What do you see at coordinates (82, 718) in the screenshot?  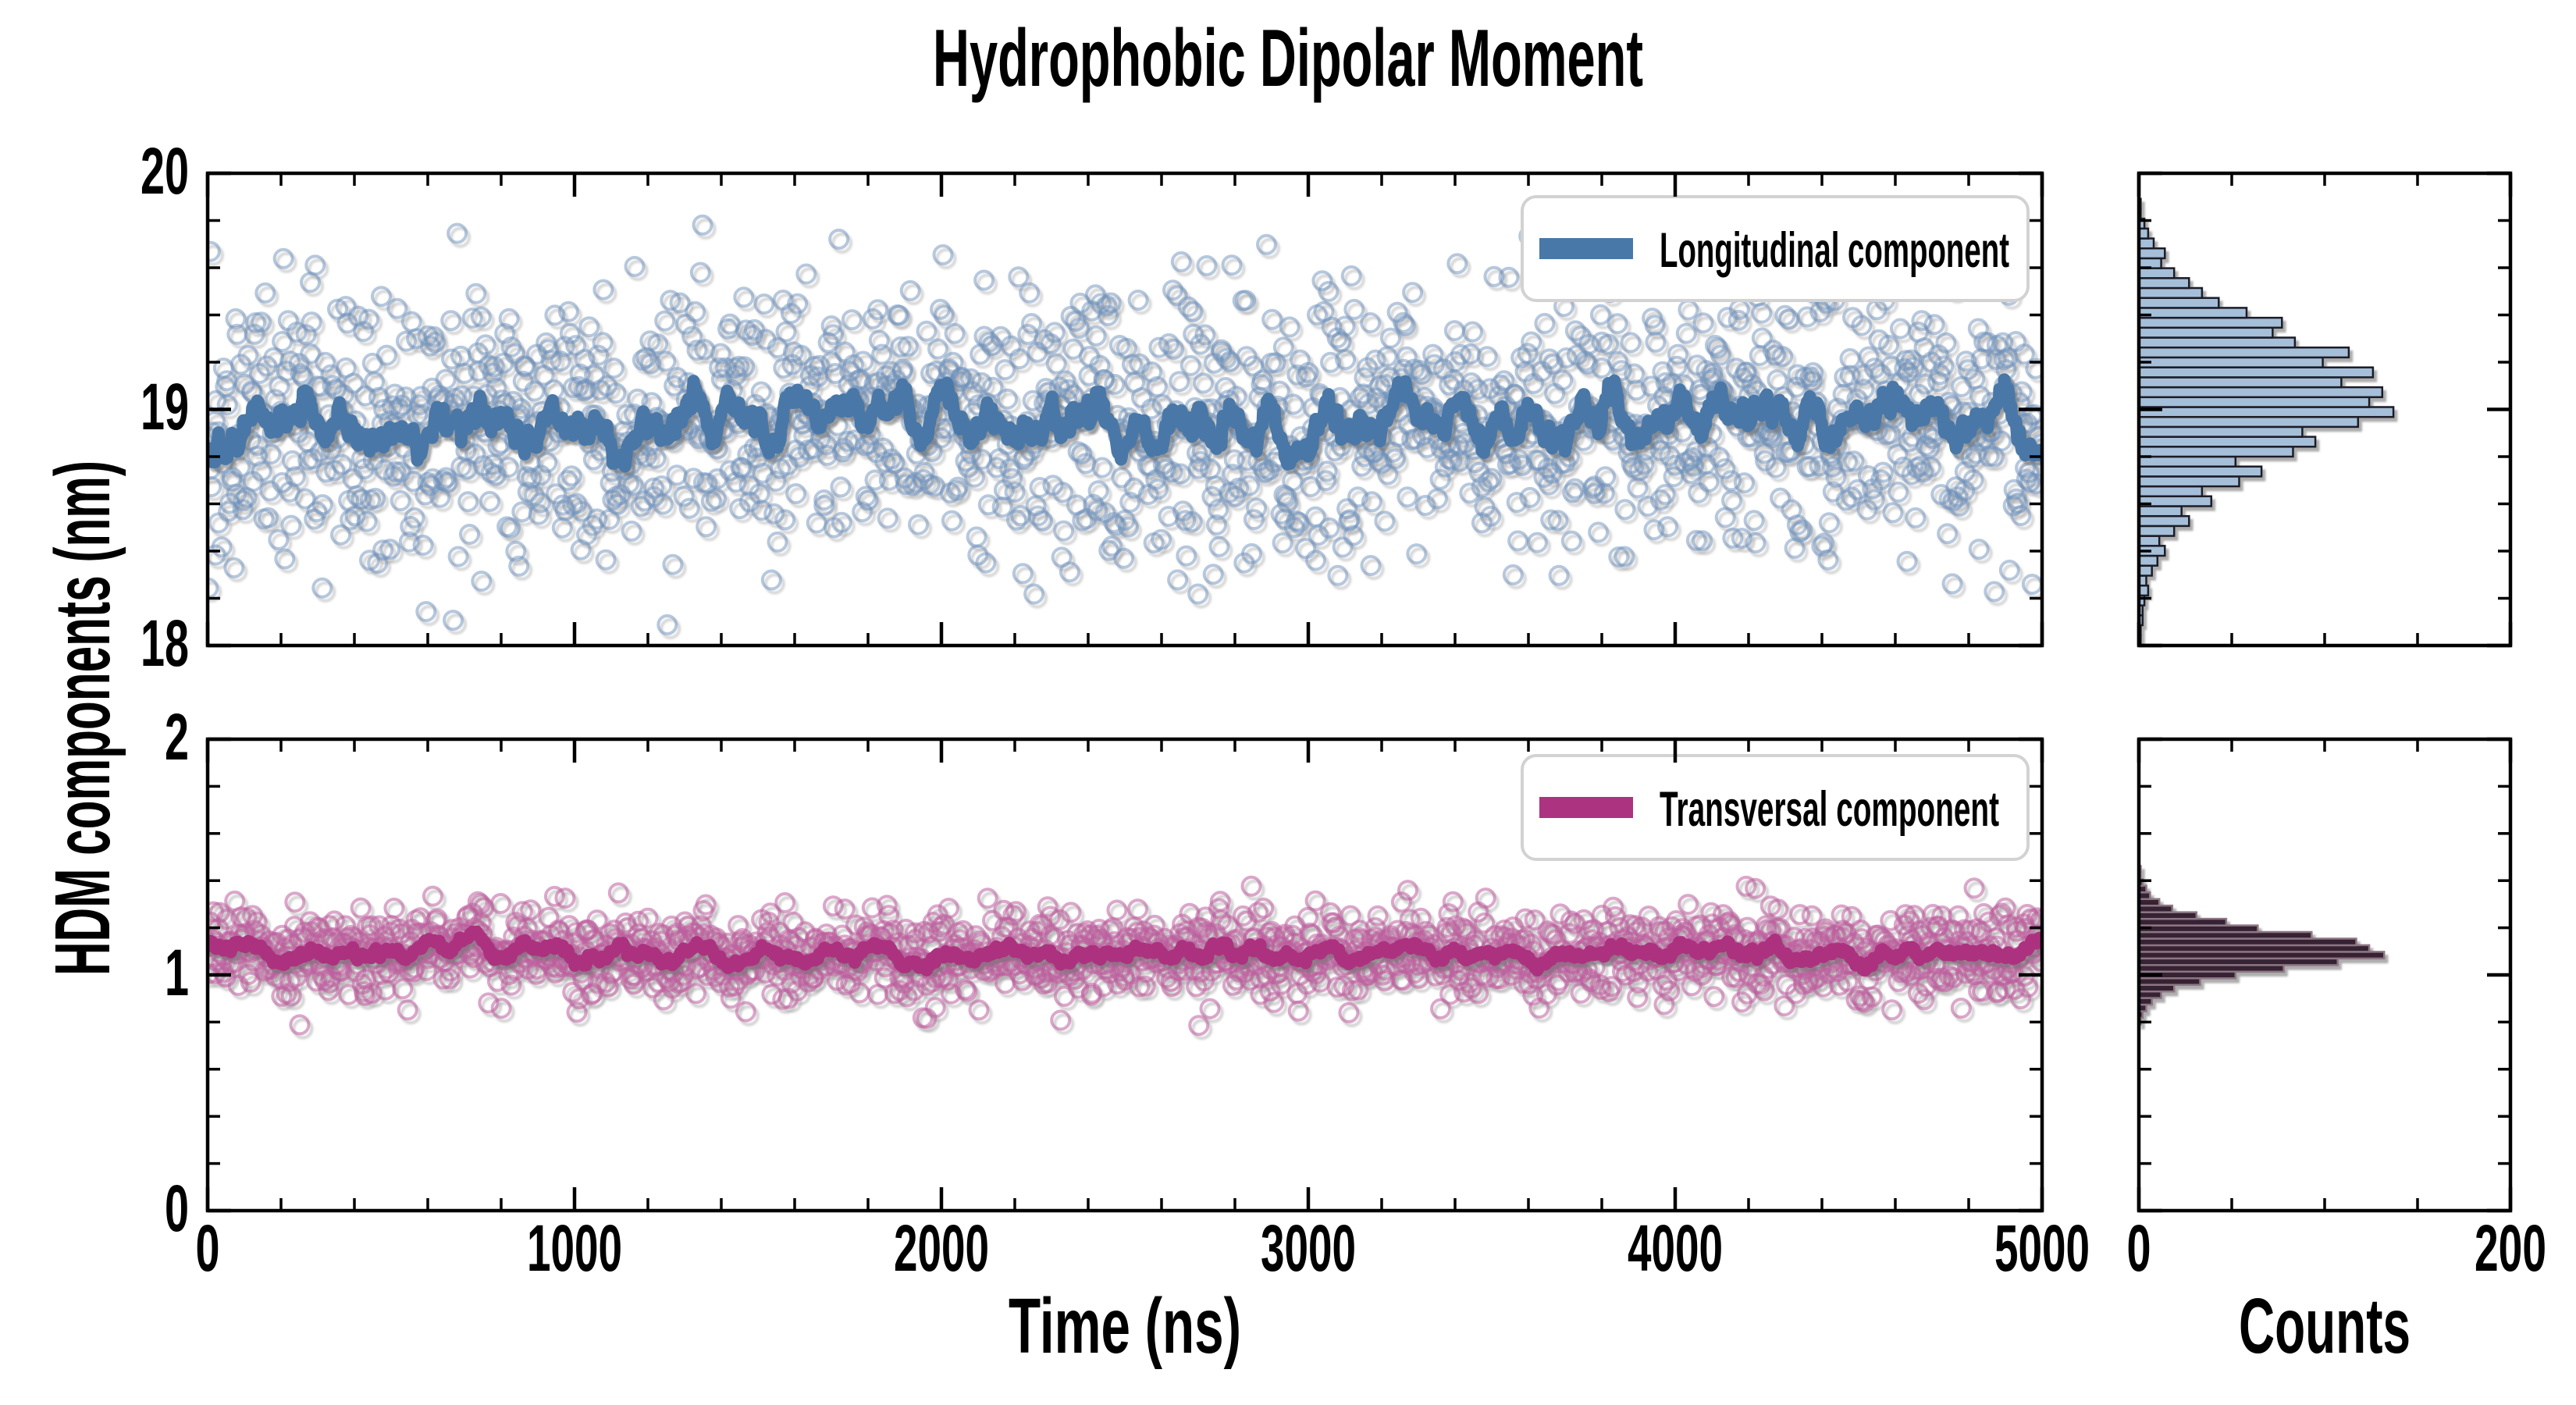 I see `y-axis-label: HDM components (nm)` at bounding box center [82, 718].